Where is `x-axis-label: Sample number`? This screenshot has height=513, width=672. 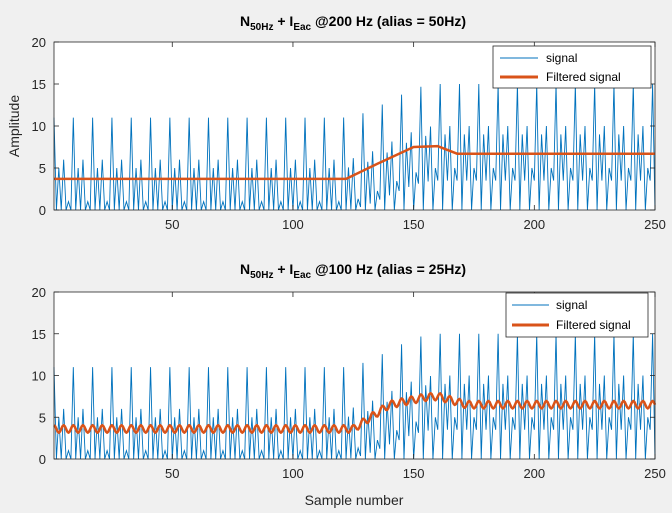
x-axis-label: Sample number is located at coordinates (354, 500).